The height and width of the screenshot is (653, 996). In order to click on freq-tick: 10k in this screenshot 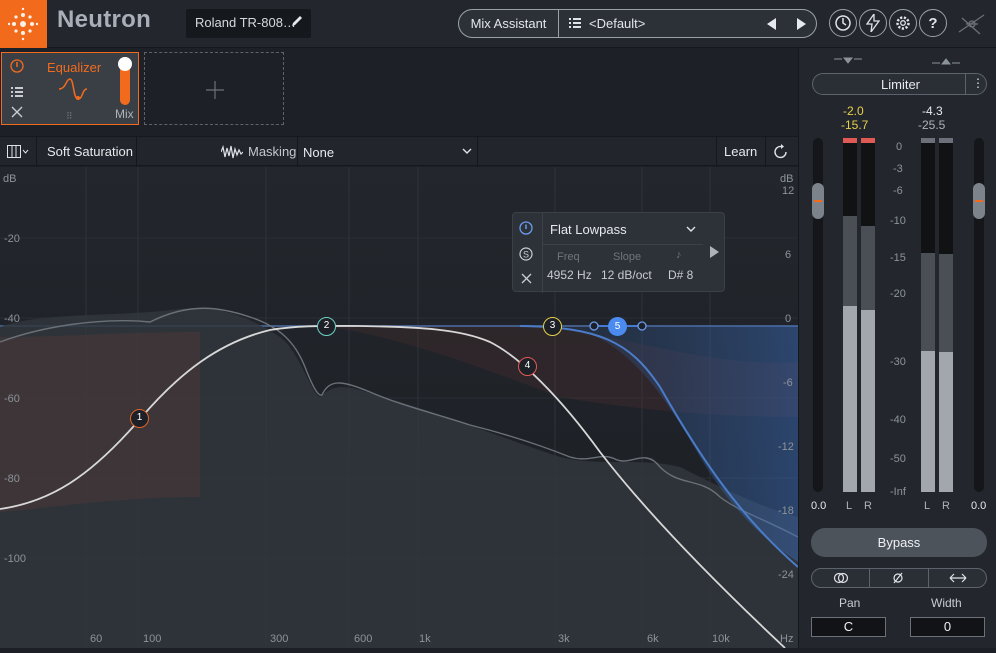, I will do `click(721, 639)`.